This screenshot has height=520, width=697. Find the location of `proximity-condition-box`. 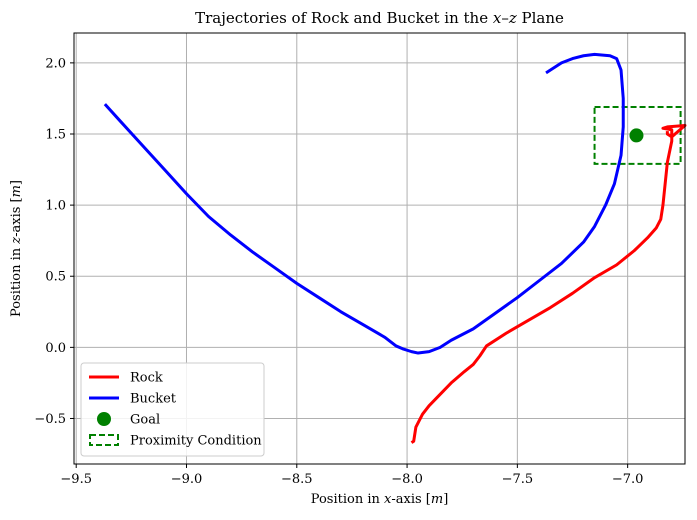

proximity-condition-box is located at coordinates (637, 135).